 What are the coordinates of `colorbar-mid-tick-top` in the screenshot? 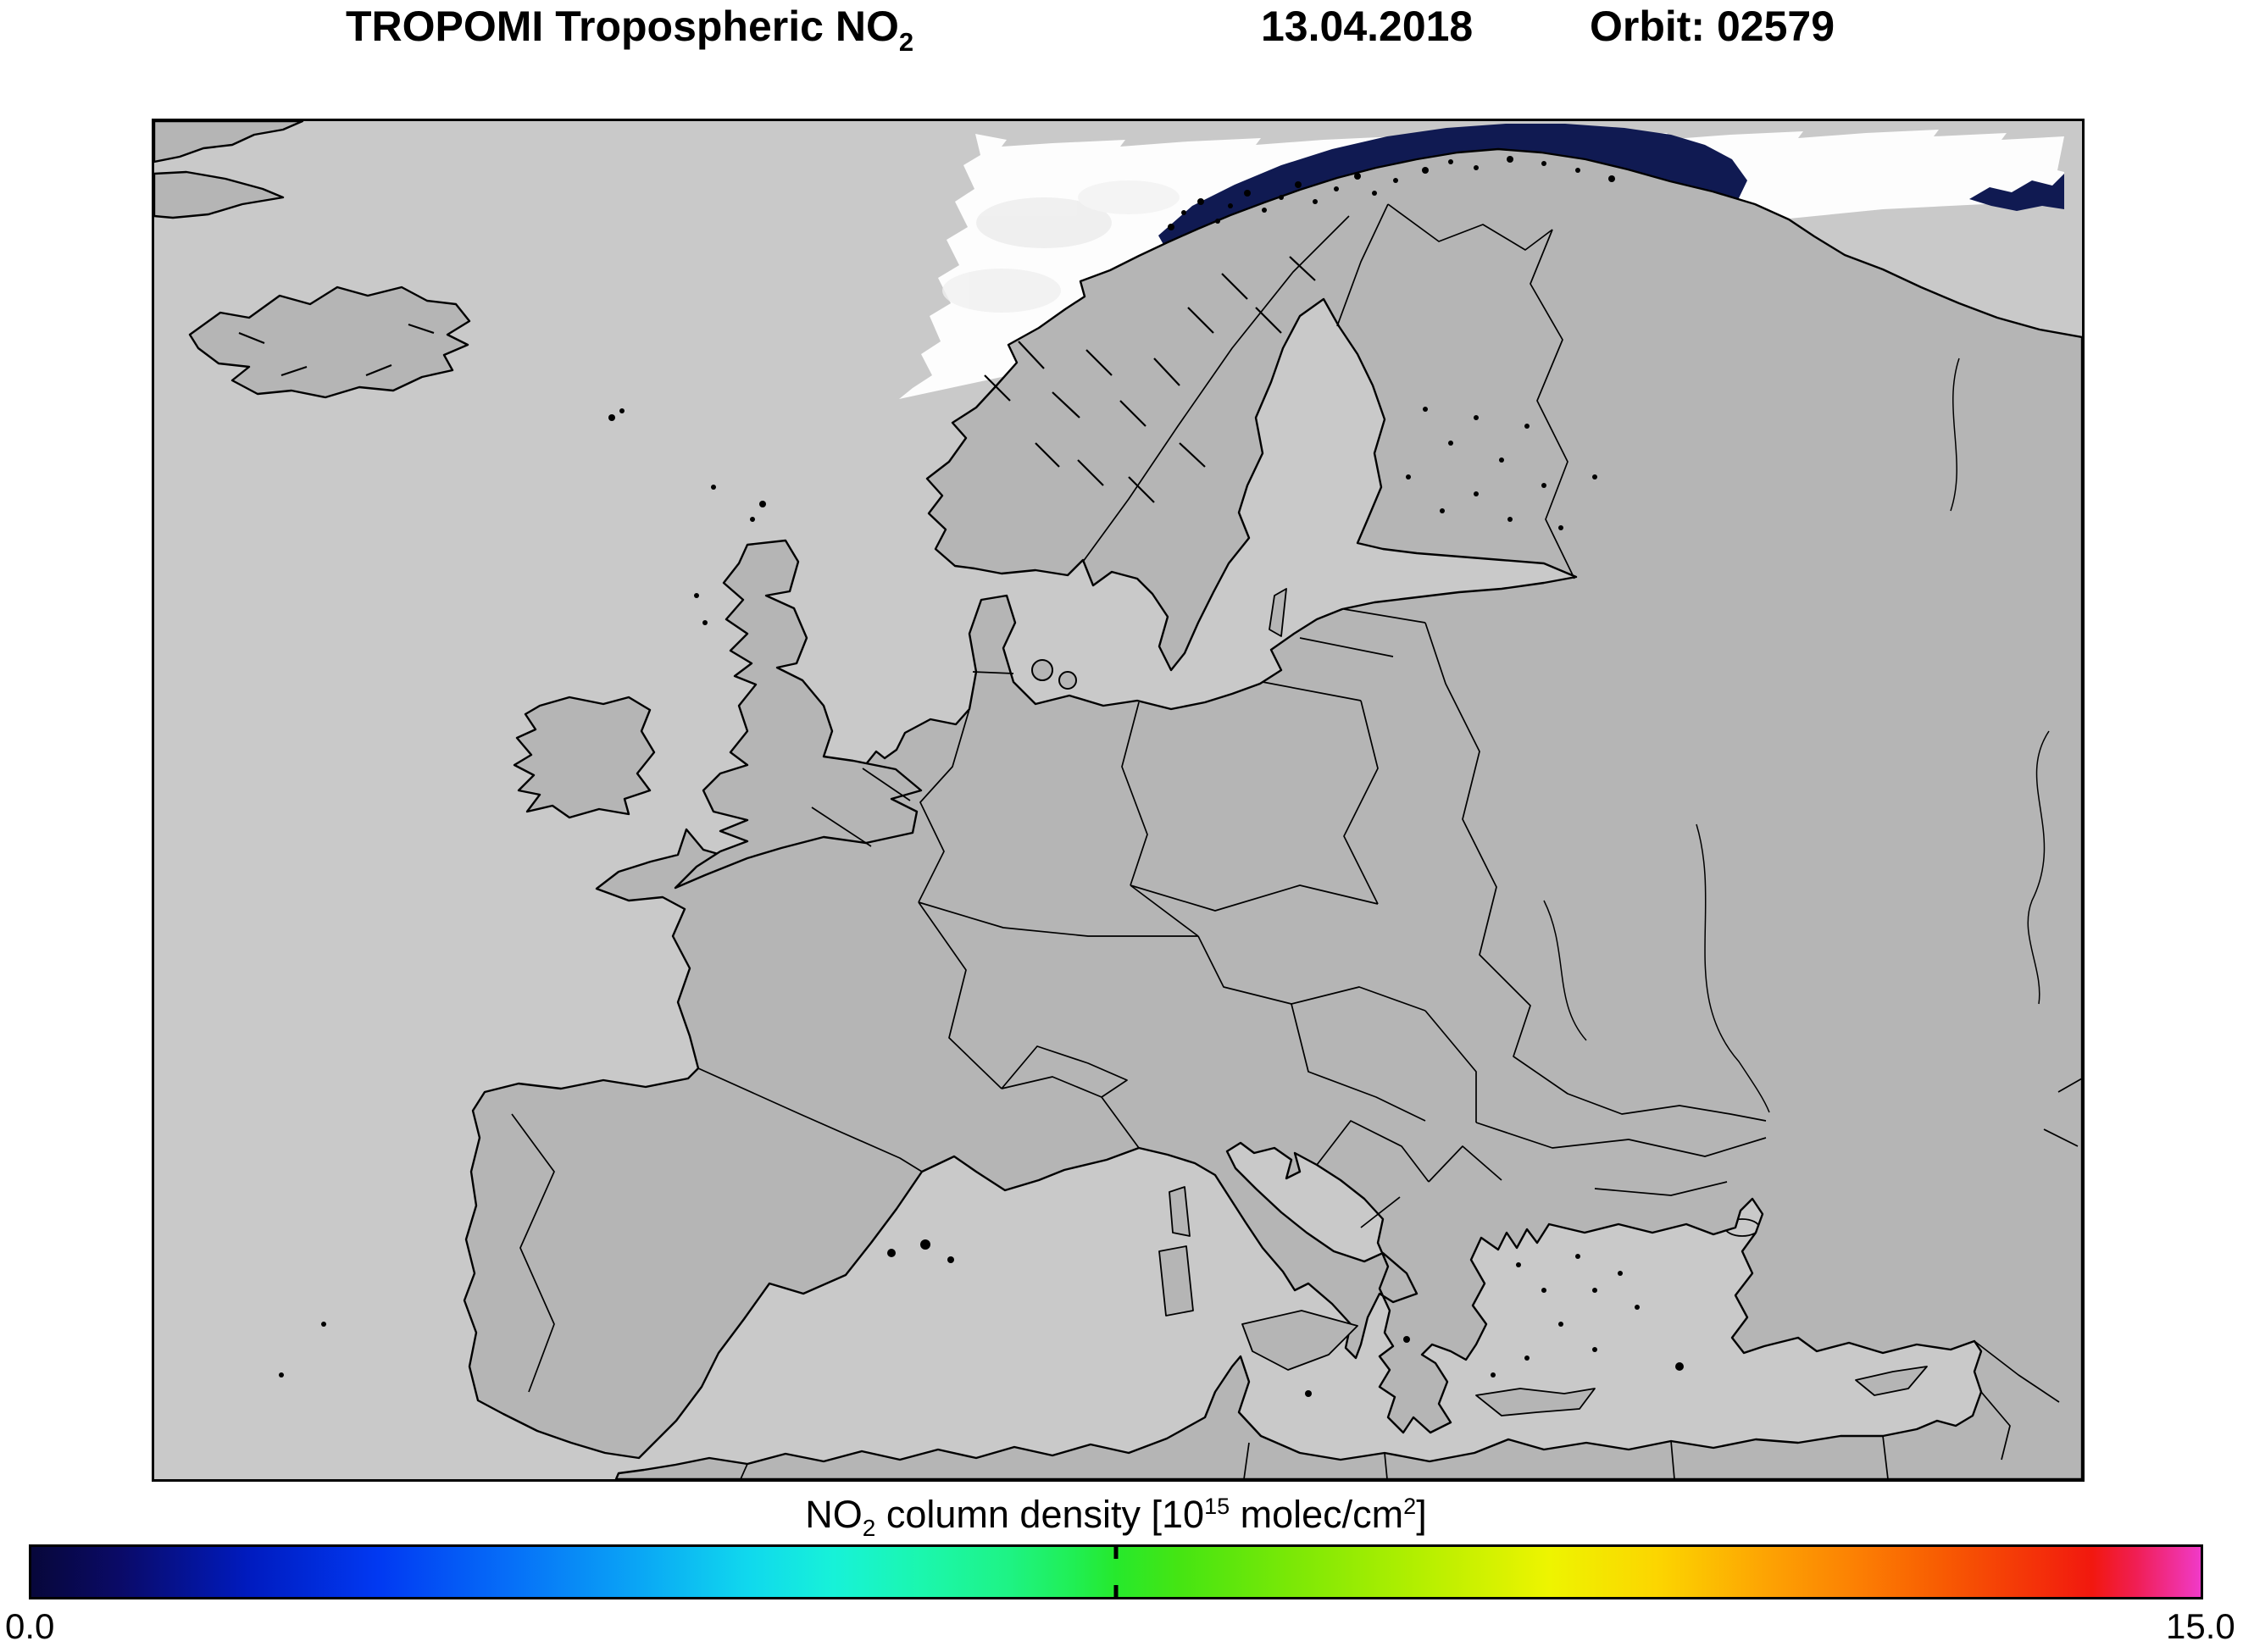 It's located at (1116, 1553).